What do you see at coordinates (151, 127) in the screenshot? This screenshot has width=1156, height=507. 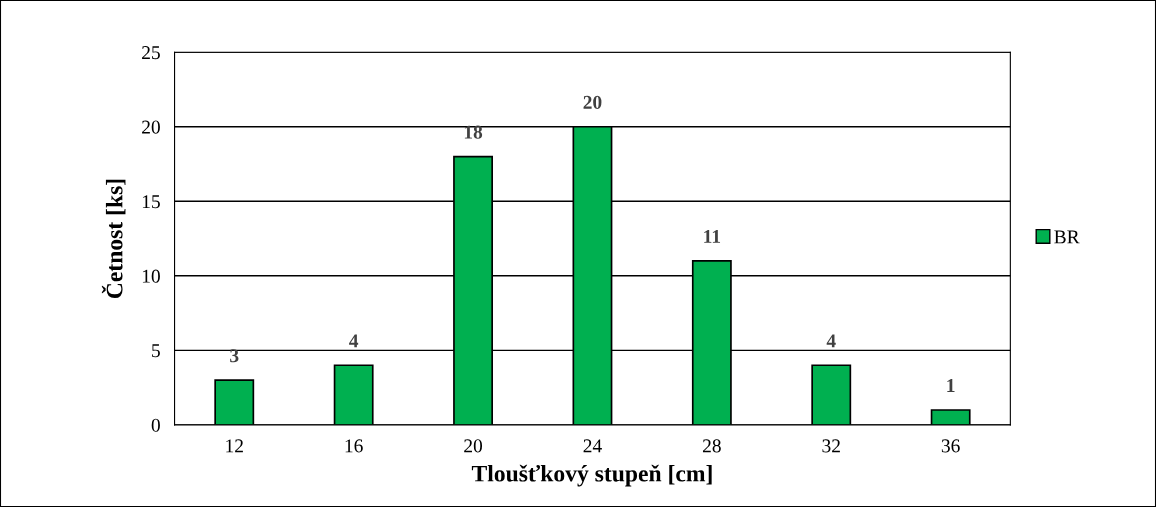 I see `y-tick-label: 20` at bounding box center [151, 127].